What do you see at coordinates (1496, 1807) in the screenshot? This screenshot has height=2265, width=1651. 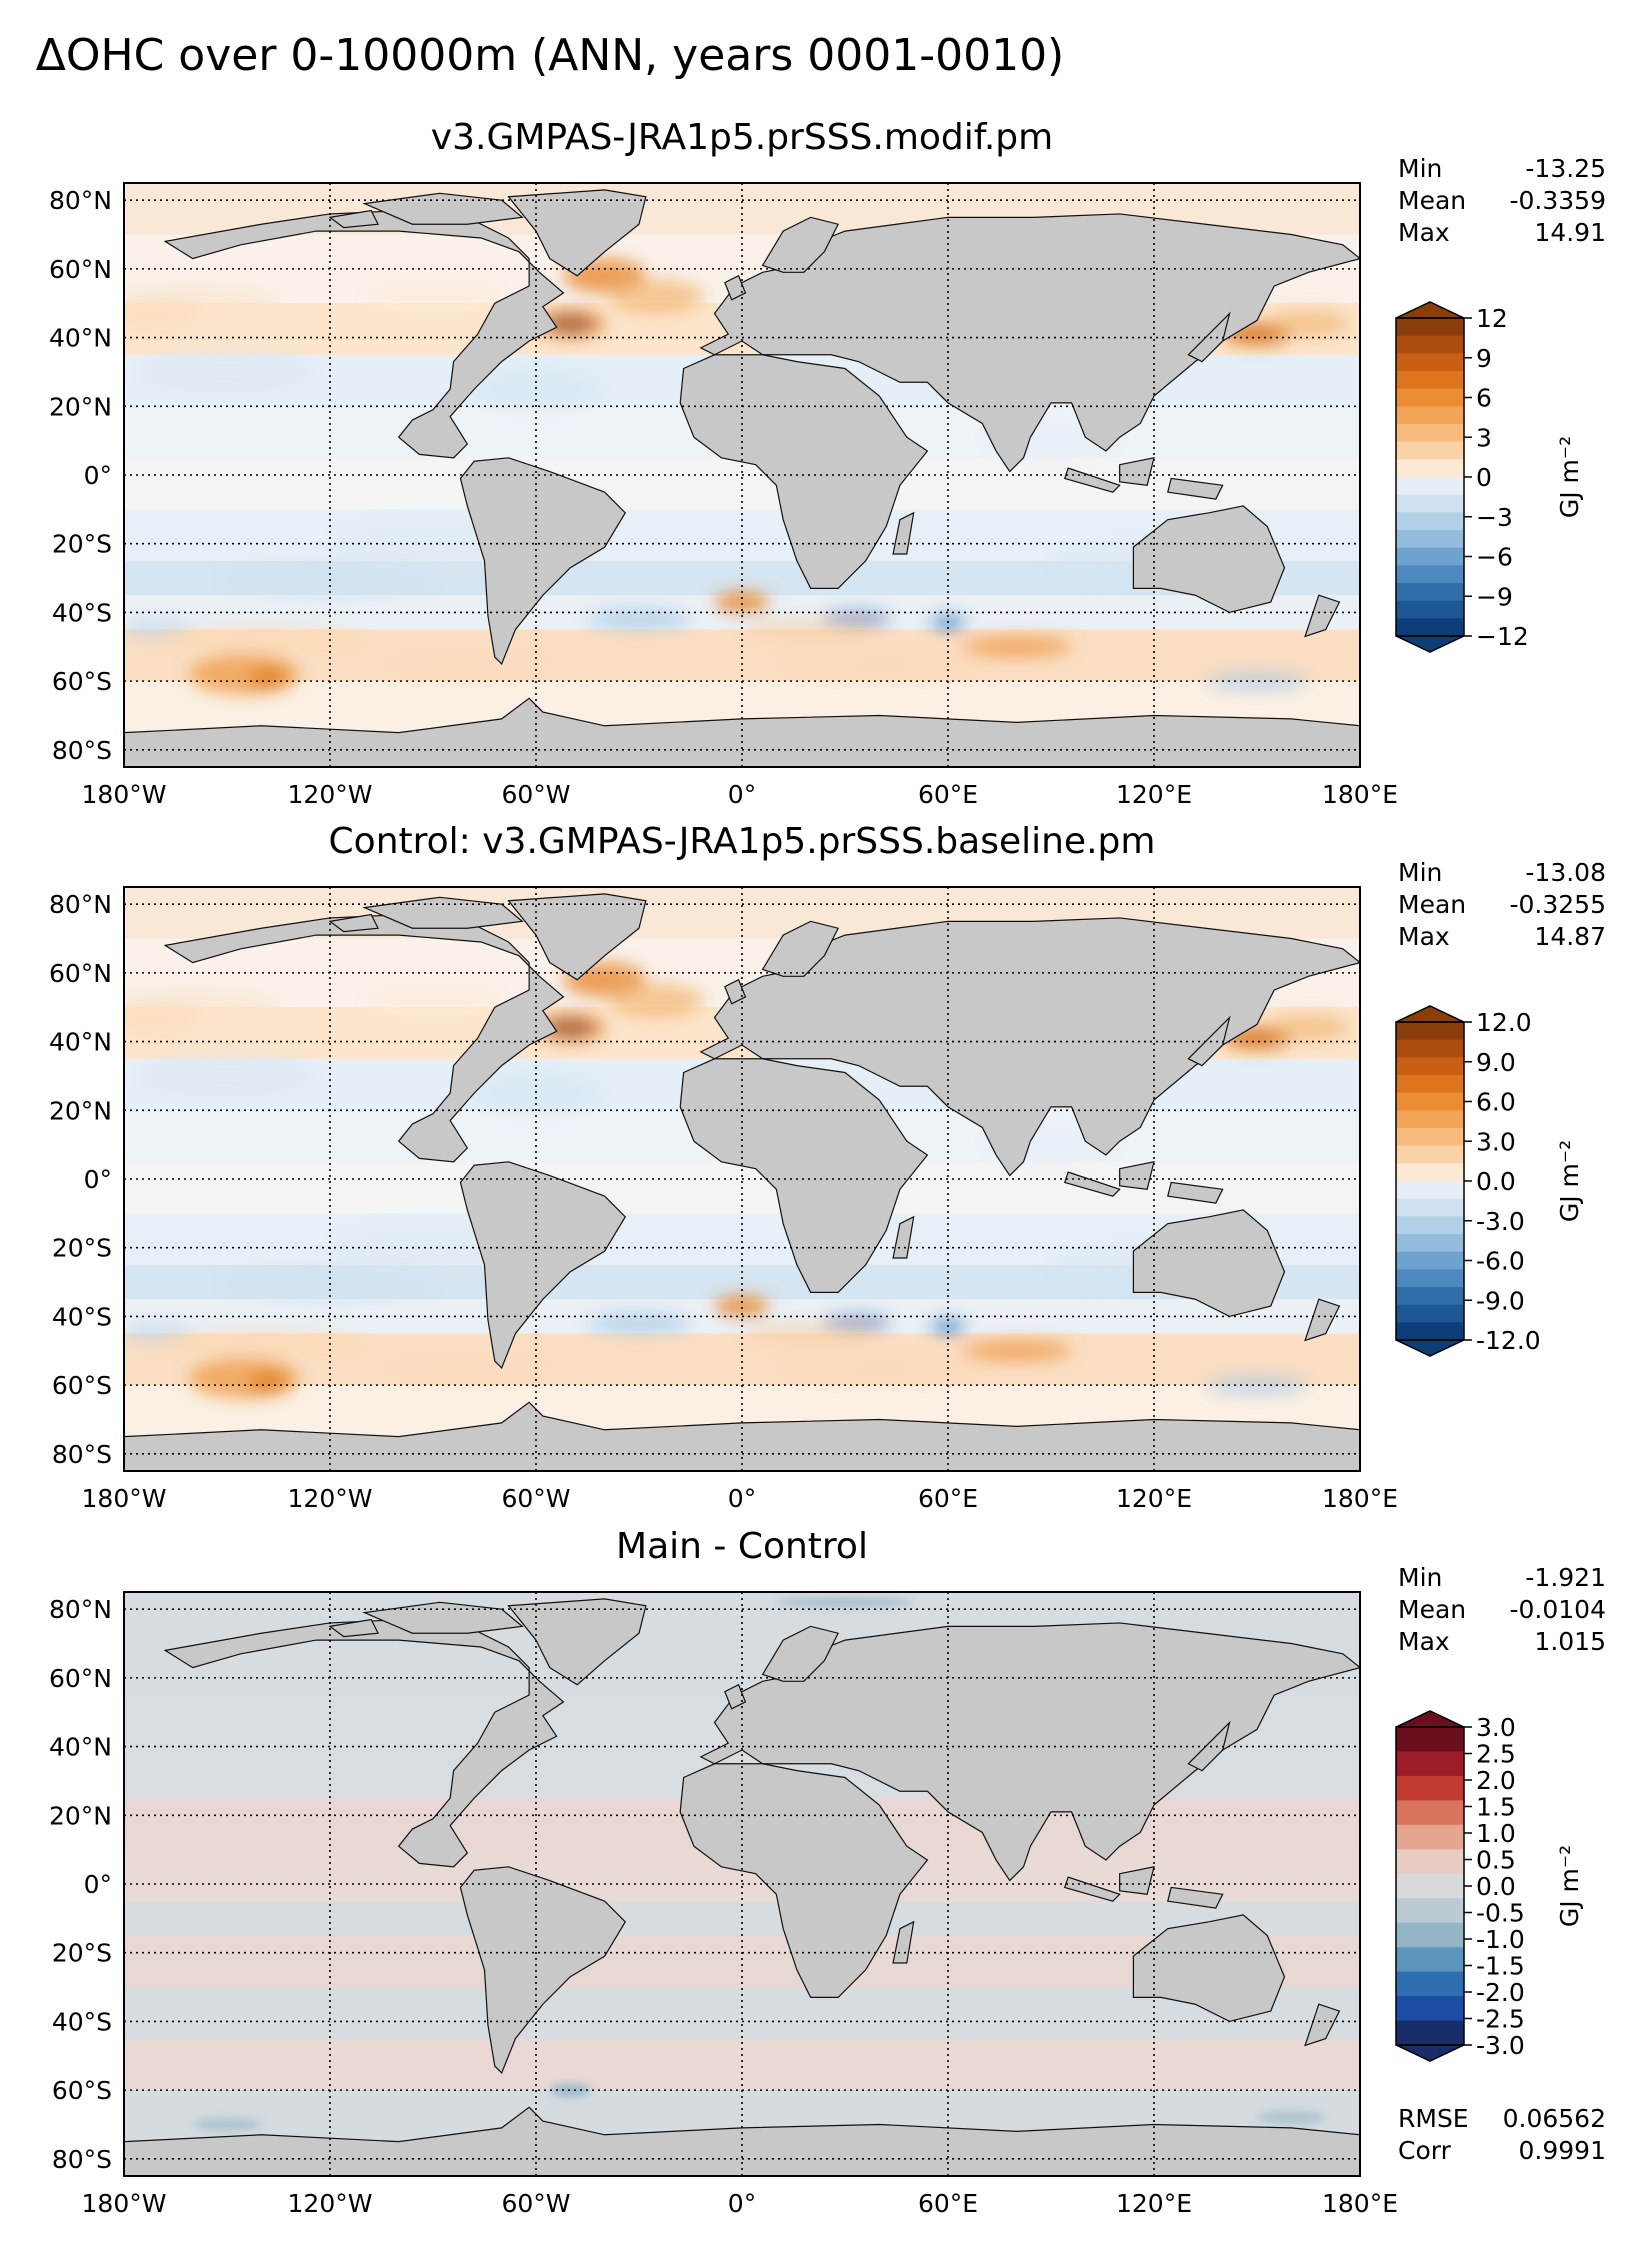 I see `panel3-colorbar-tick-label: 1.5` at bounding box center [1496, 1807].